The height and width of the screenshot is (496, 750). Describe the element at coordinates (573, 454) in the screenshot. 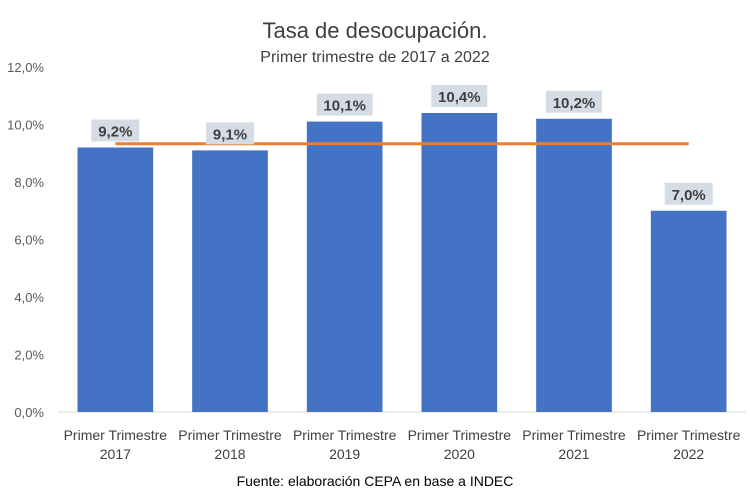

I see `x-tick-label-year: 2021` at that location.